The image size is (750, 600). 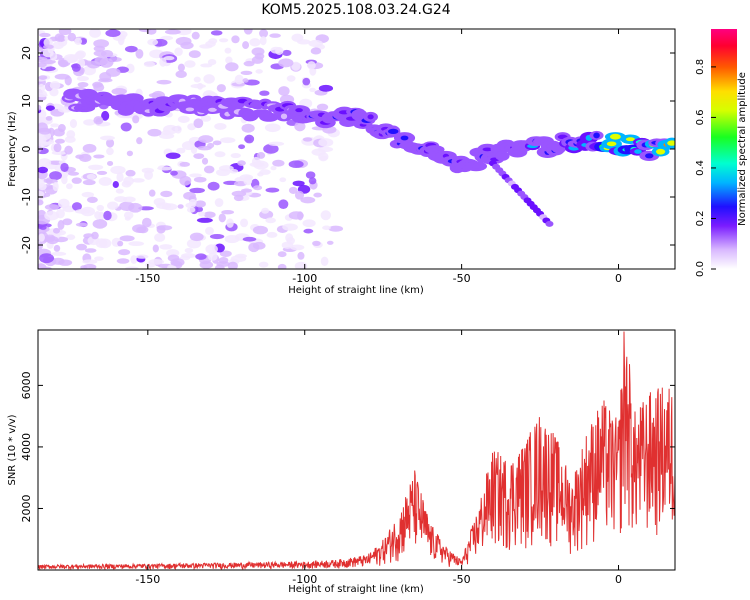 What do you see at coordinates (742, 149) in the screenshot?
I see `colorbar-label: Normalized spectral amplitude` at bounding box center [742, 149].